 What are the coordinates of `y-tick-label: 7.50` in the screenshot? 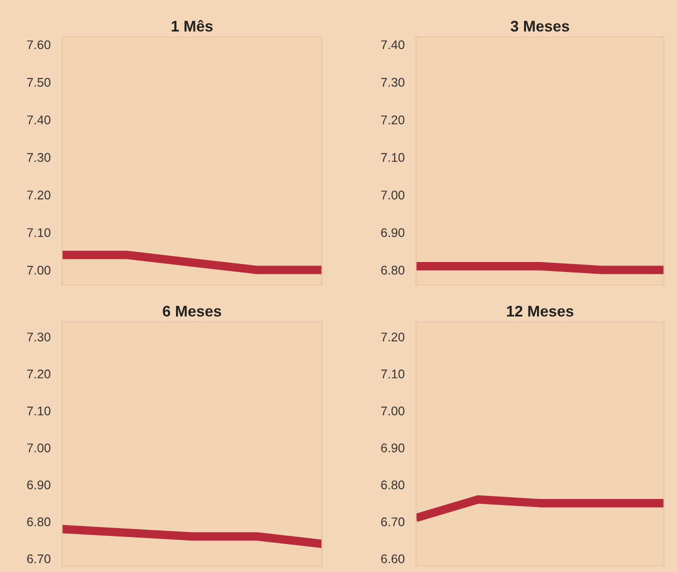 It's located at (38, 82).